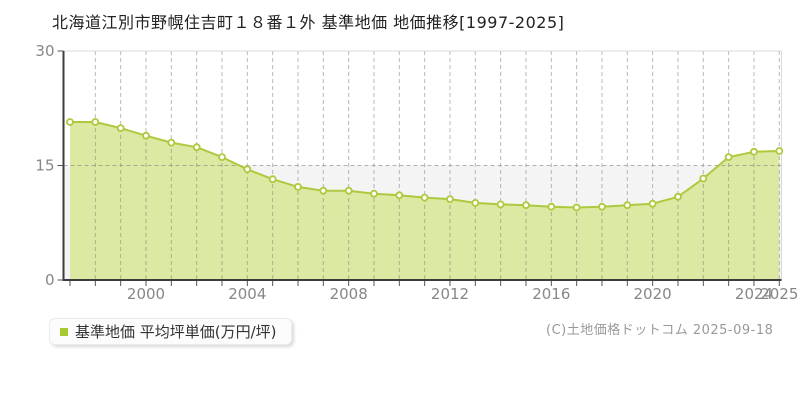  Describe the element at coordinates (146, 294) in the screenshot. I see `x-tick-label: 2000` at that location.